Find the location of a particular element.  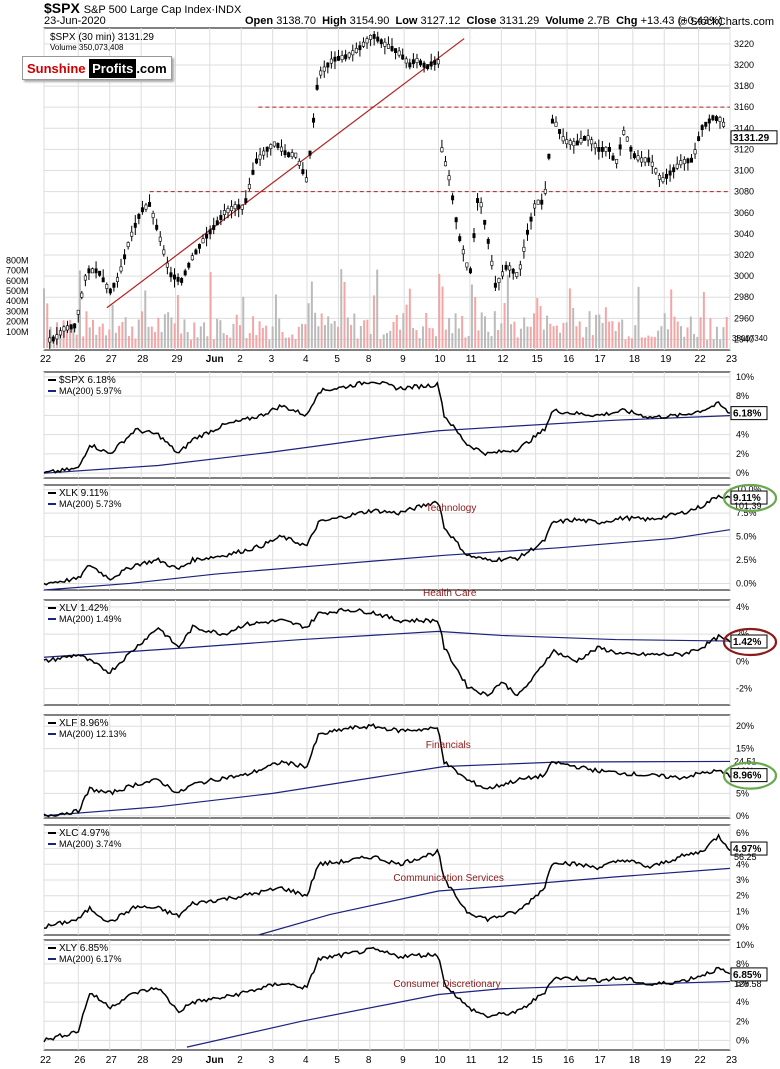

price-tick-label: 3000 is located at coordinates (744, 276).